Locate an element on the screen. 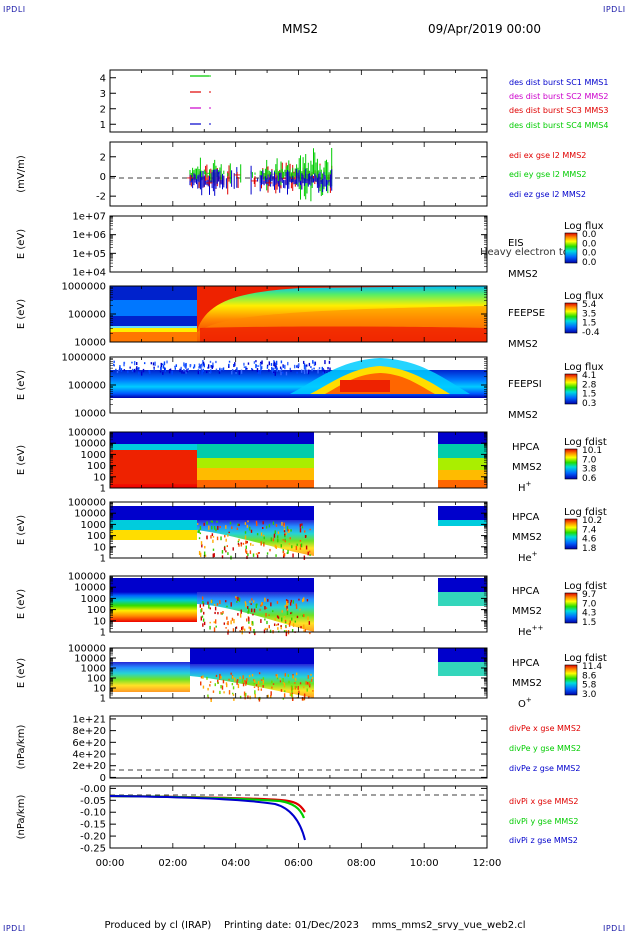 Image resolution: width=630 pixels, height=934 pixels. edi-marker: + is located at coordinates (269, 183).